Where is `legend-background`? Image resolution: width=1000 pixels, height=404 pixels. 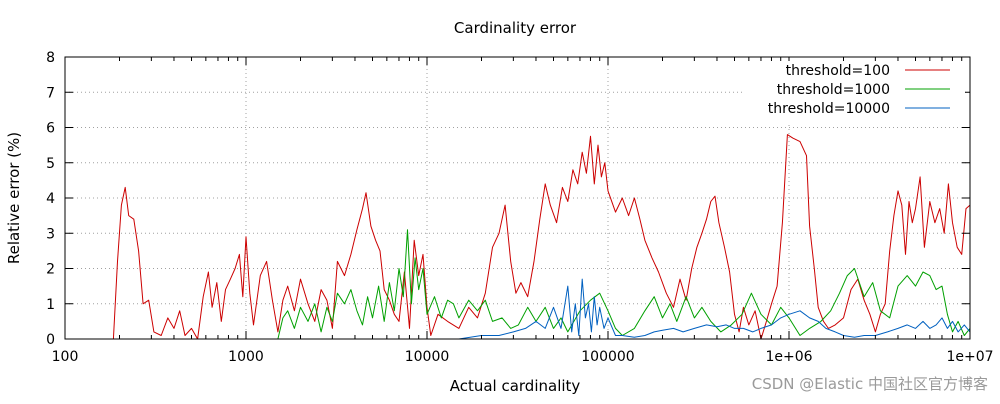 legend-background is located at coordinates (855, 92).